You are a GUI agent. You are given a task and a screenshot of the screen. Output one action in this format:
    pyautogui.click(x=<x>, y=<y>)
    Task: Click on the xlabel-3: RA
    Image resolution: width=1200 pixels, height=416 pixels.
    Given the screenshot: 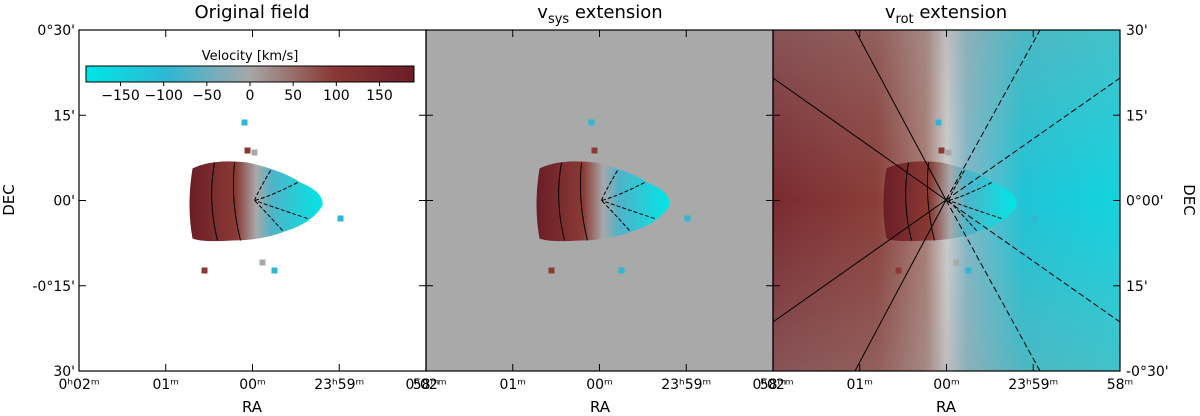 What is the action you would take?
    pyautogui.click(x=946, y=407)
    